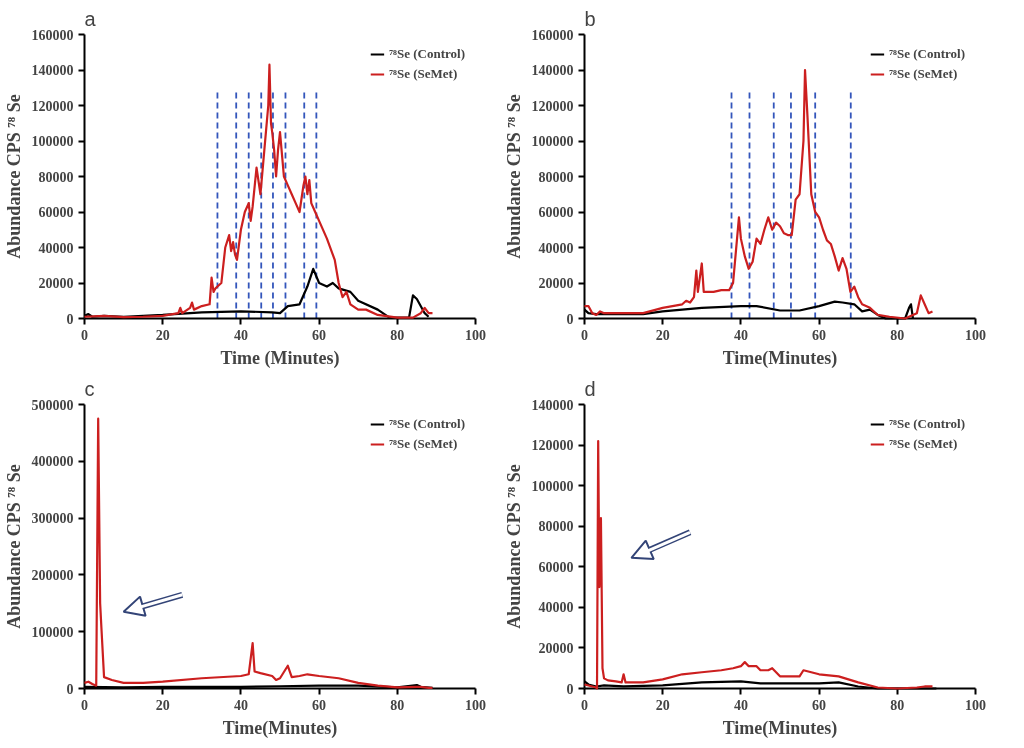 The height and width of the screenshot is (748, 1024). I want to click on y-tick-label: 400000, so click(52, 462).